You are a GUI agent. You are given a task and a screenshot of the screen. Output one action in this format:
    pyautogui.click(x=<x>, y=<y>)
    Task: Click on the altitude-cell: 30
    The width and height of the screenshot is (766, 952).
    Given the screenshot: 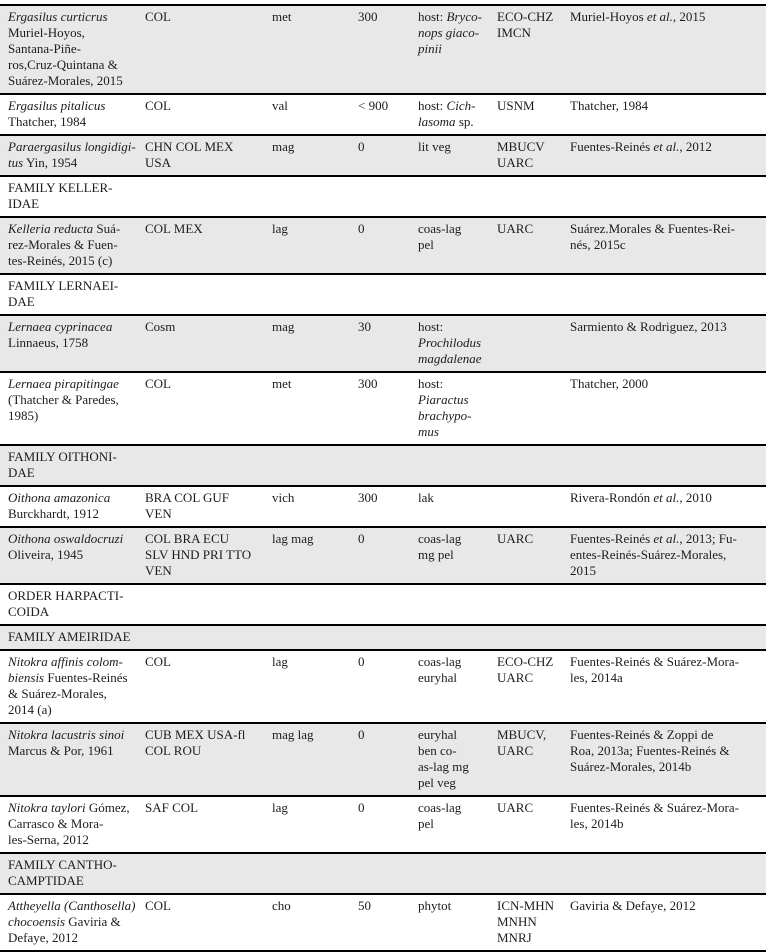 What is the action you would take?
    pyautogui.click(x=364, y=326)
    